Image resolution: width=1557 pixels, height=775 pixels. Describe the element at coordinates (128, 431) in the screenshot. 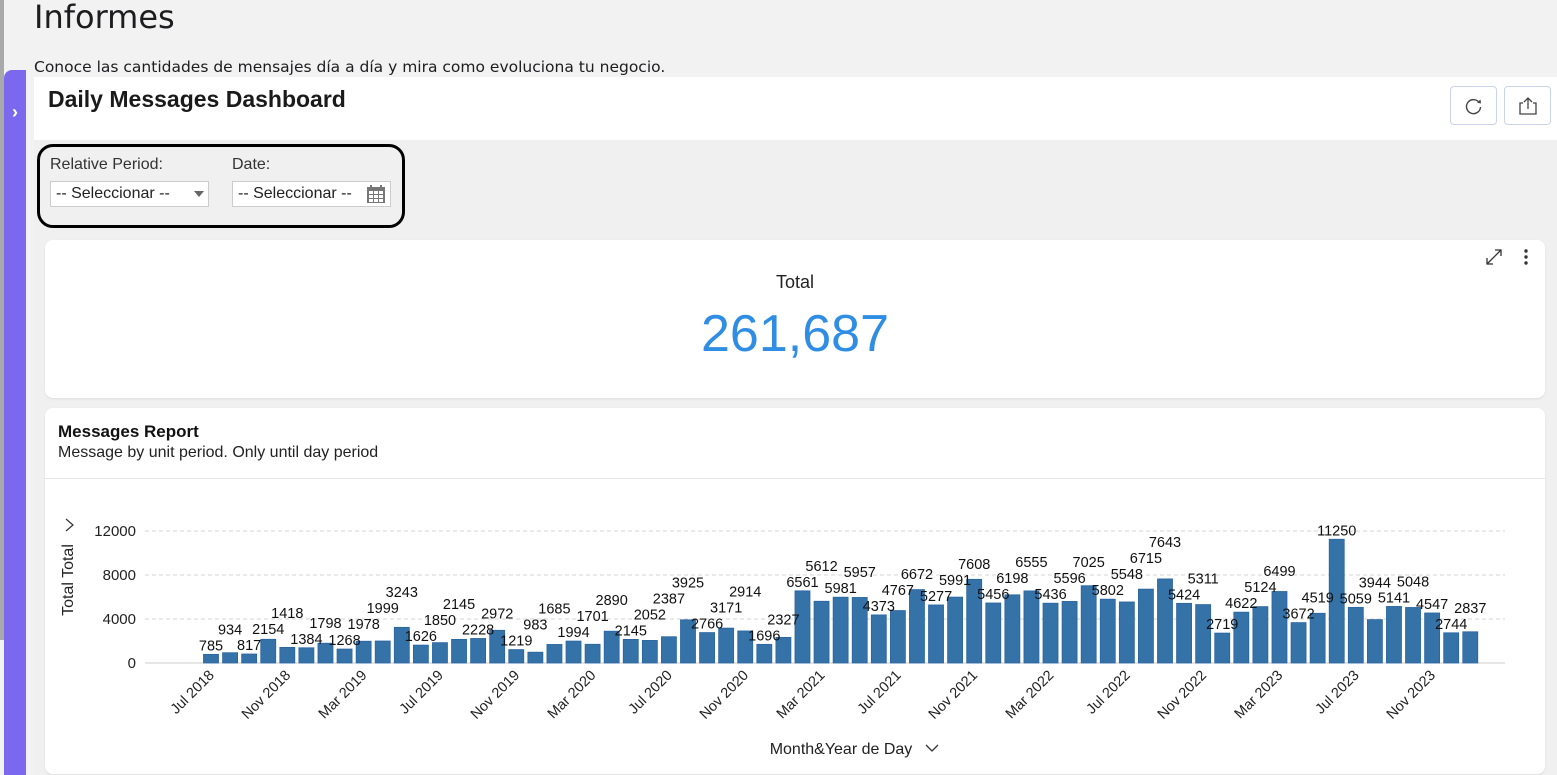

I see `chart-title: Messages Report` at that location.